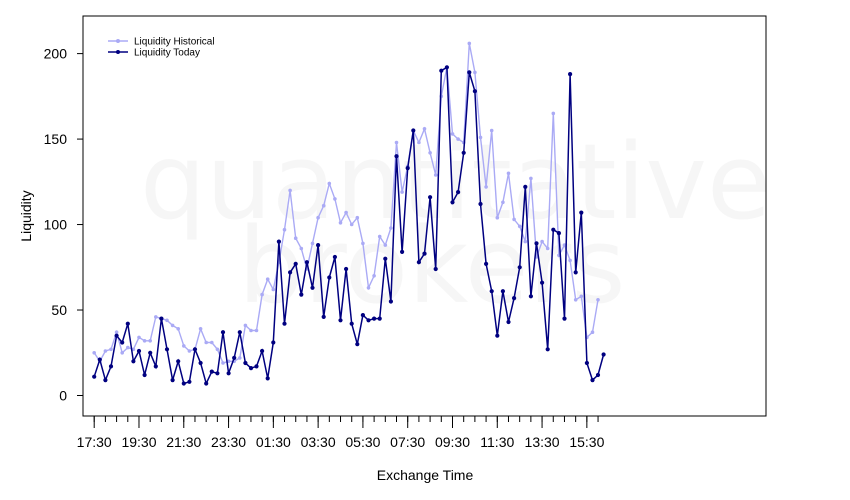  I want to click on x-tick-label: 07:30, so click(407, 442).